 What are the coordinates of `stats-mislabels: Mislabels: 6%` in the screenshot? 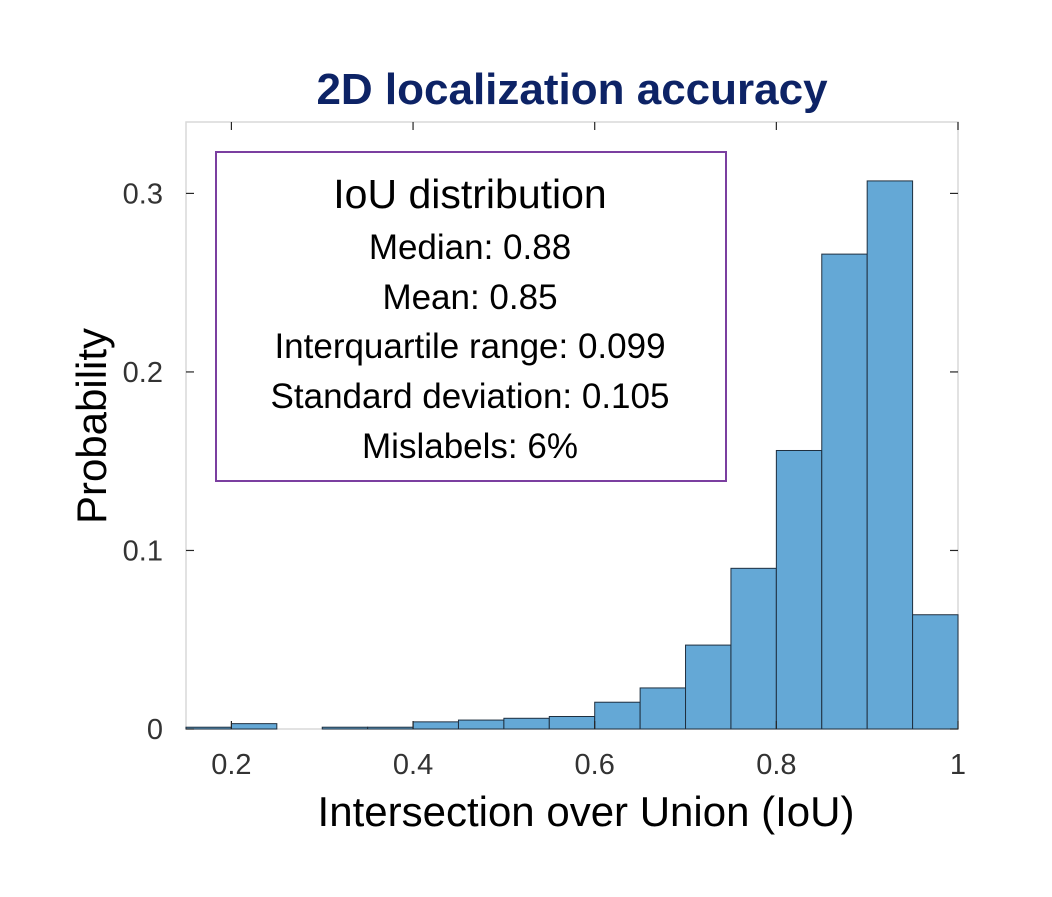 It's located at (470, 446).